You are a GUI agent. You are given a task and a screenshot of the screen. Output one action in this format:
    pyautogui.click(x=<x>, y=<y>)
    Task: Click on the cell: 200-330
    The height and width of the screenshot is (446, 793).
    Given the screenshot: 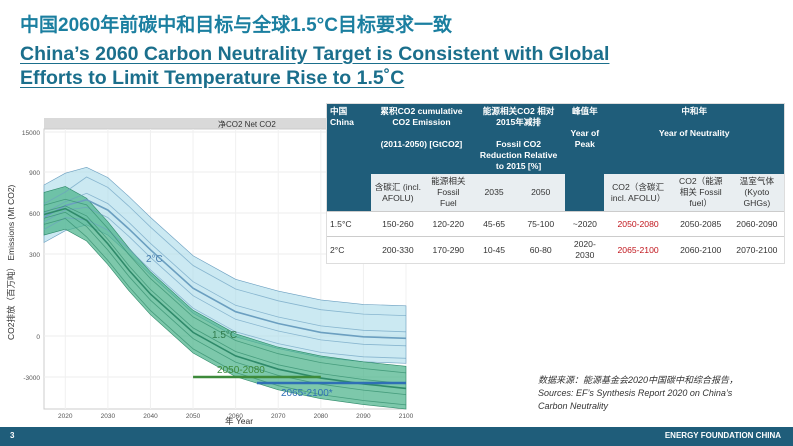 What is the action you would take?
    pyautogui.click(x=398, y=249)
    